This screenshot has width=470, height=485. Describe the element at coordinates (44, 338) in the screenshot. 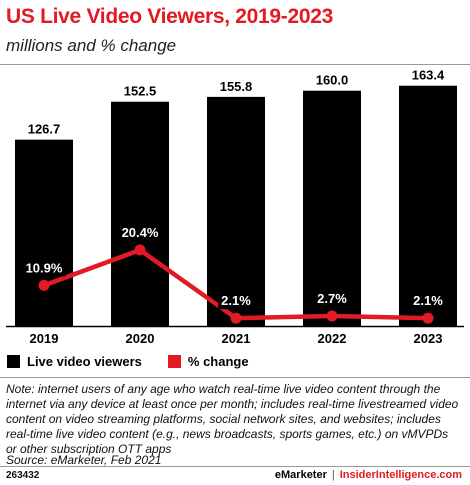

I see `x-tick-label: 2019` at that location.